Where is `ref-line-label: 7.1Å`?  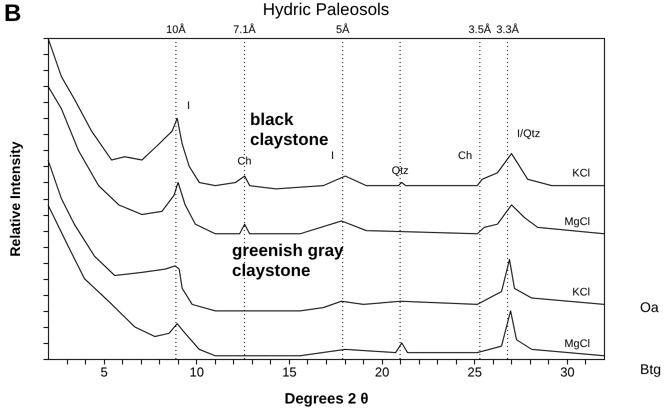
ref-line-label: 7.1Å is located at coordinates (244, 29).